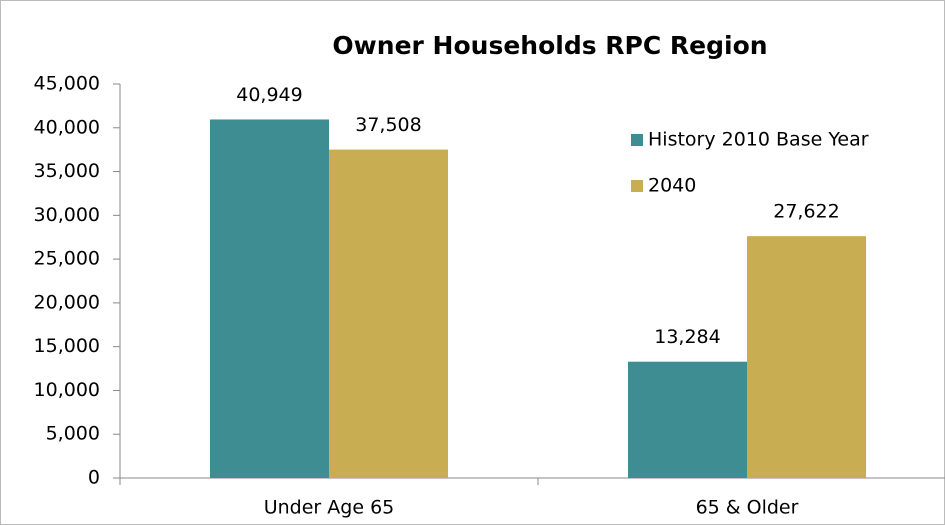  What do you see at coordinates (388, 125) in the screenshot?
I see `data-label: 37,508` at bounding box center [388, 125].